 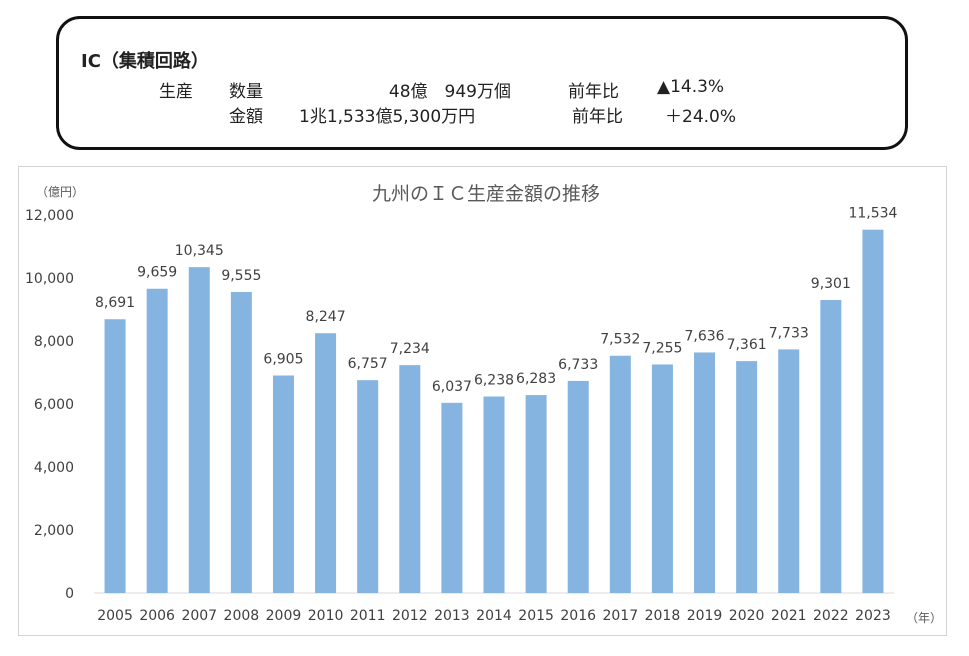 I want to click on x-tick-label-2008: 2008, so click(x=242, y=616).